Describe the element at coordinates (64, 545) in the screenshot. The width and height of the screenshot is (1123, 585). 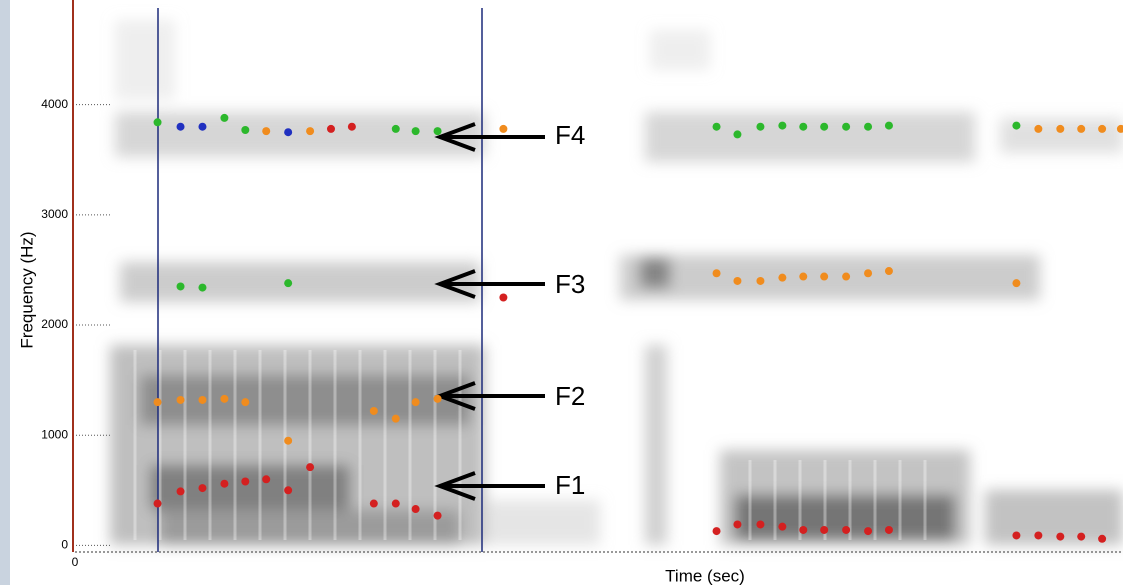
I see `y-tick-label: 0` at that location.